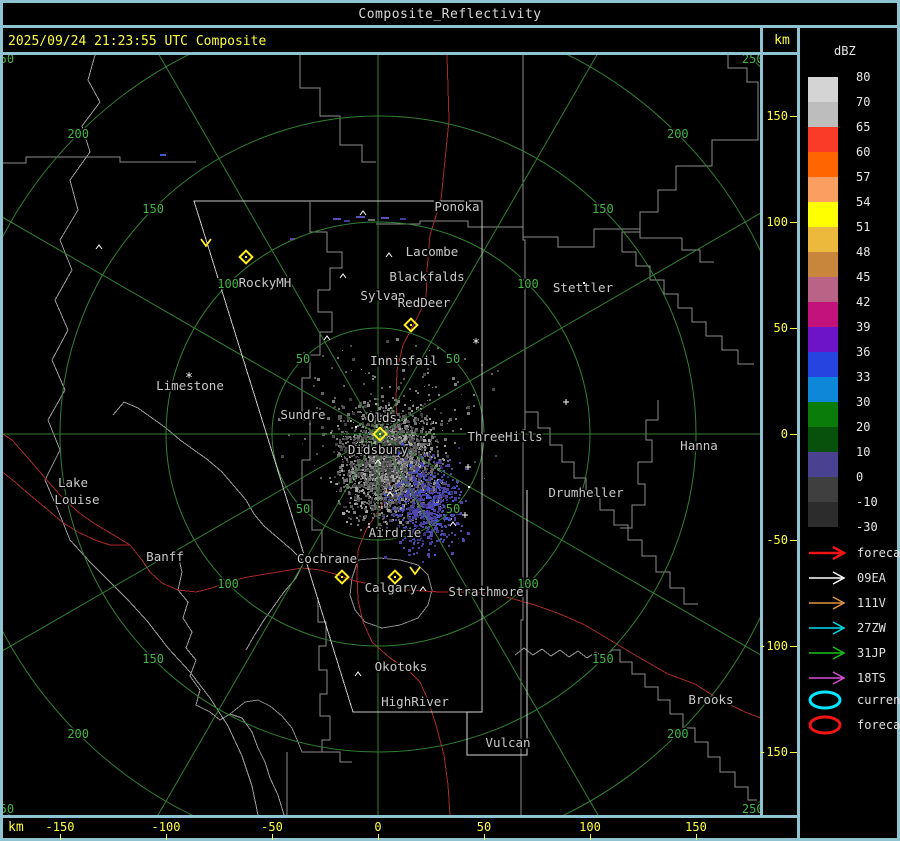 The height and width of the screenshot is (841, 900). Describe the element at coordinates (871, 628) in the screenshot. I see `legend-item-label: 27ZW` at that location.